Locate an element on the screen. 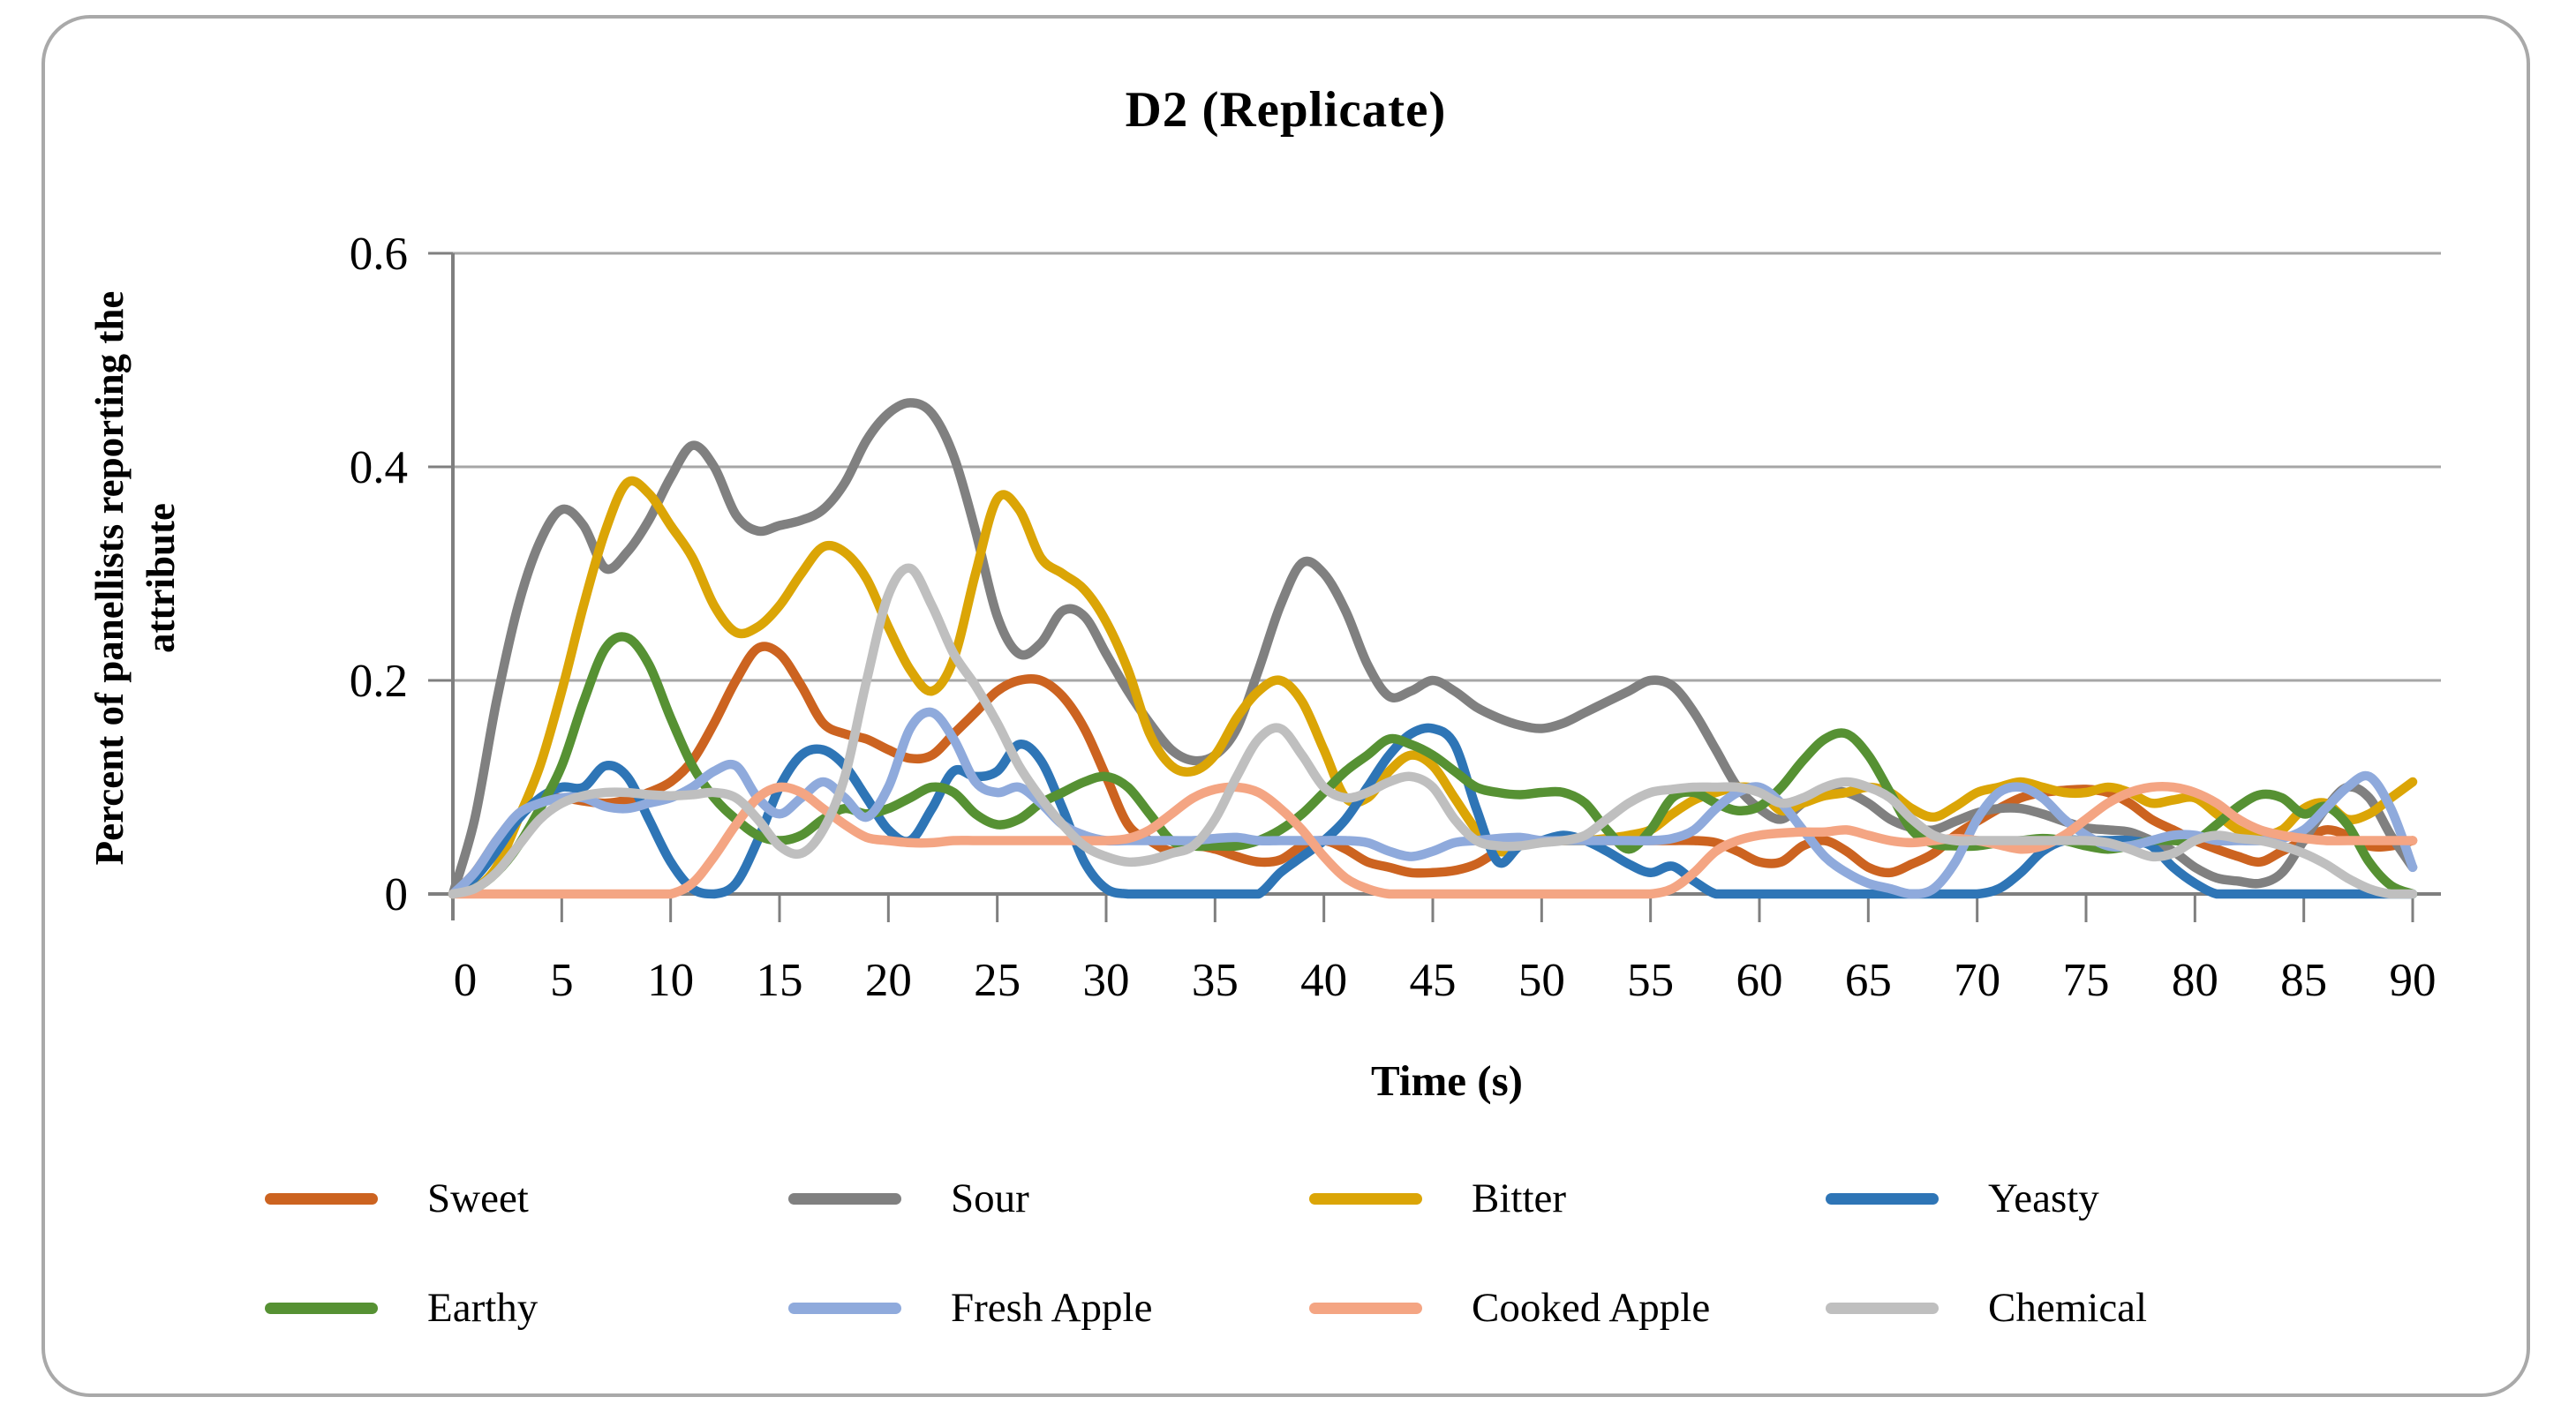 The image size is (2576, 1412). x-tick-label: 55 is located at coordinates (1651, 980).